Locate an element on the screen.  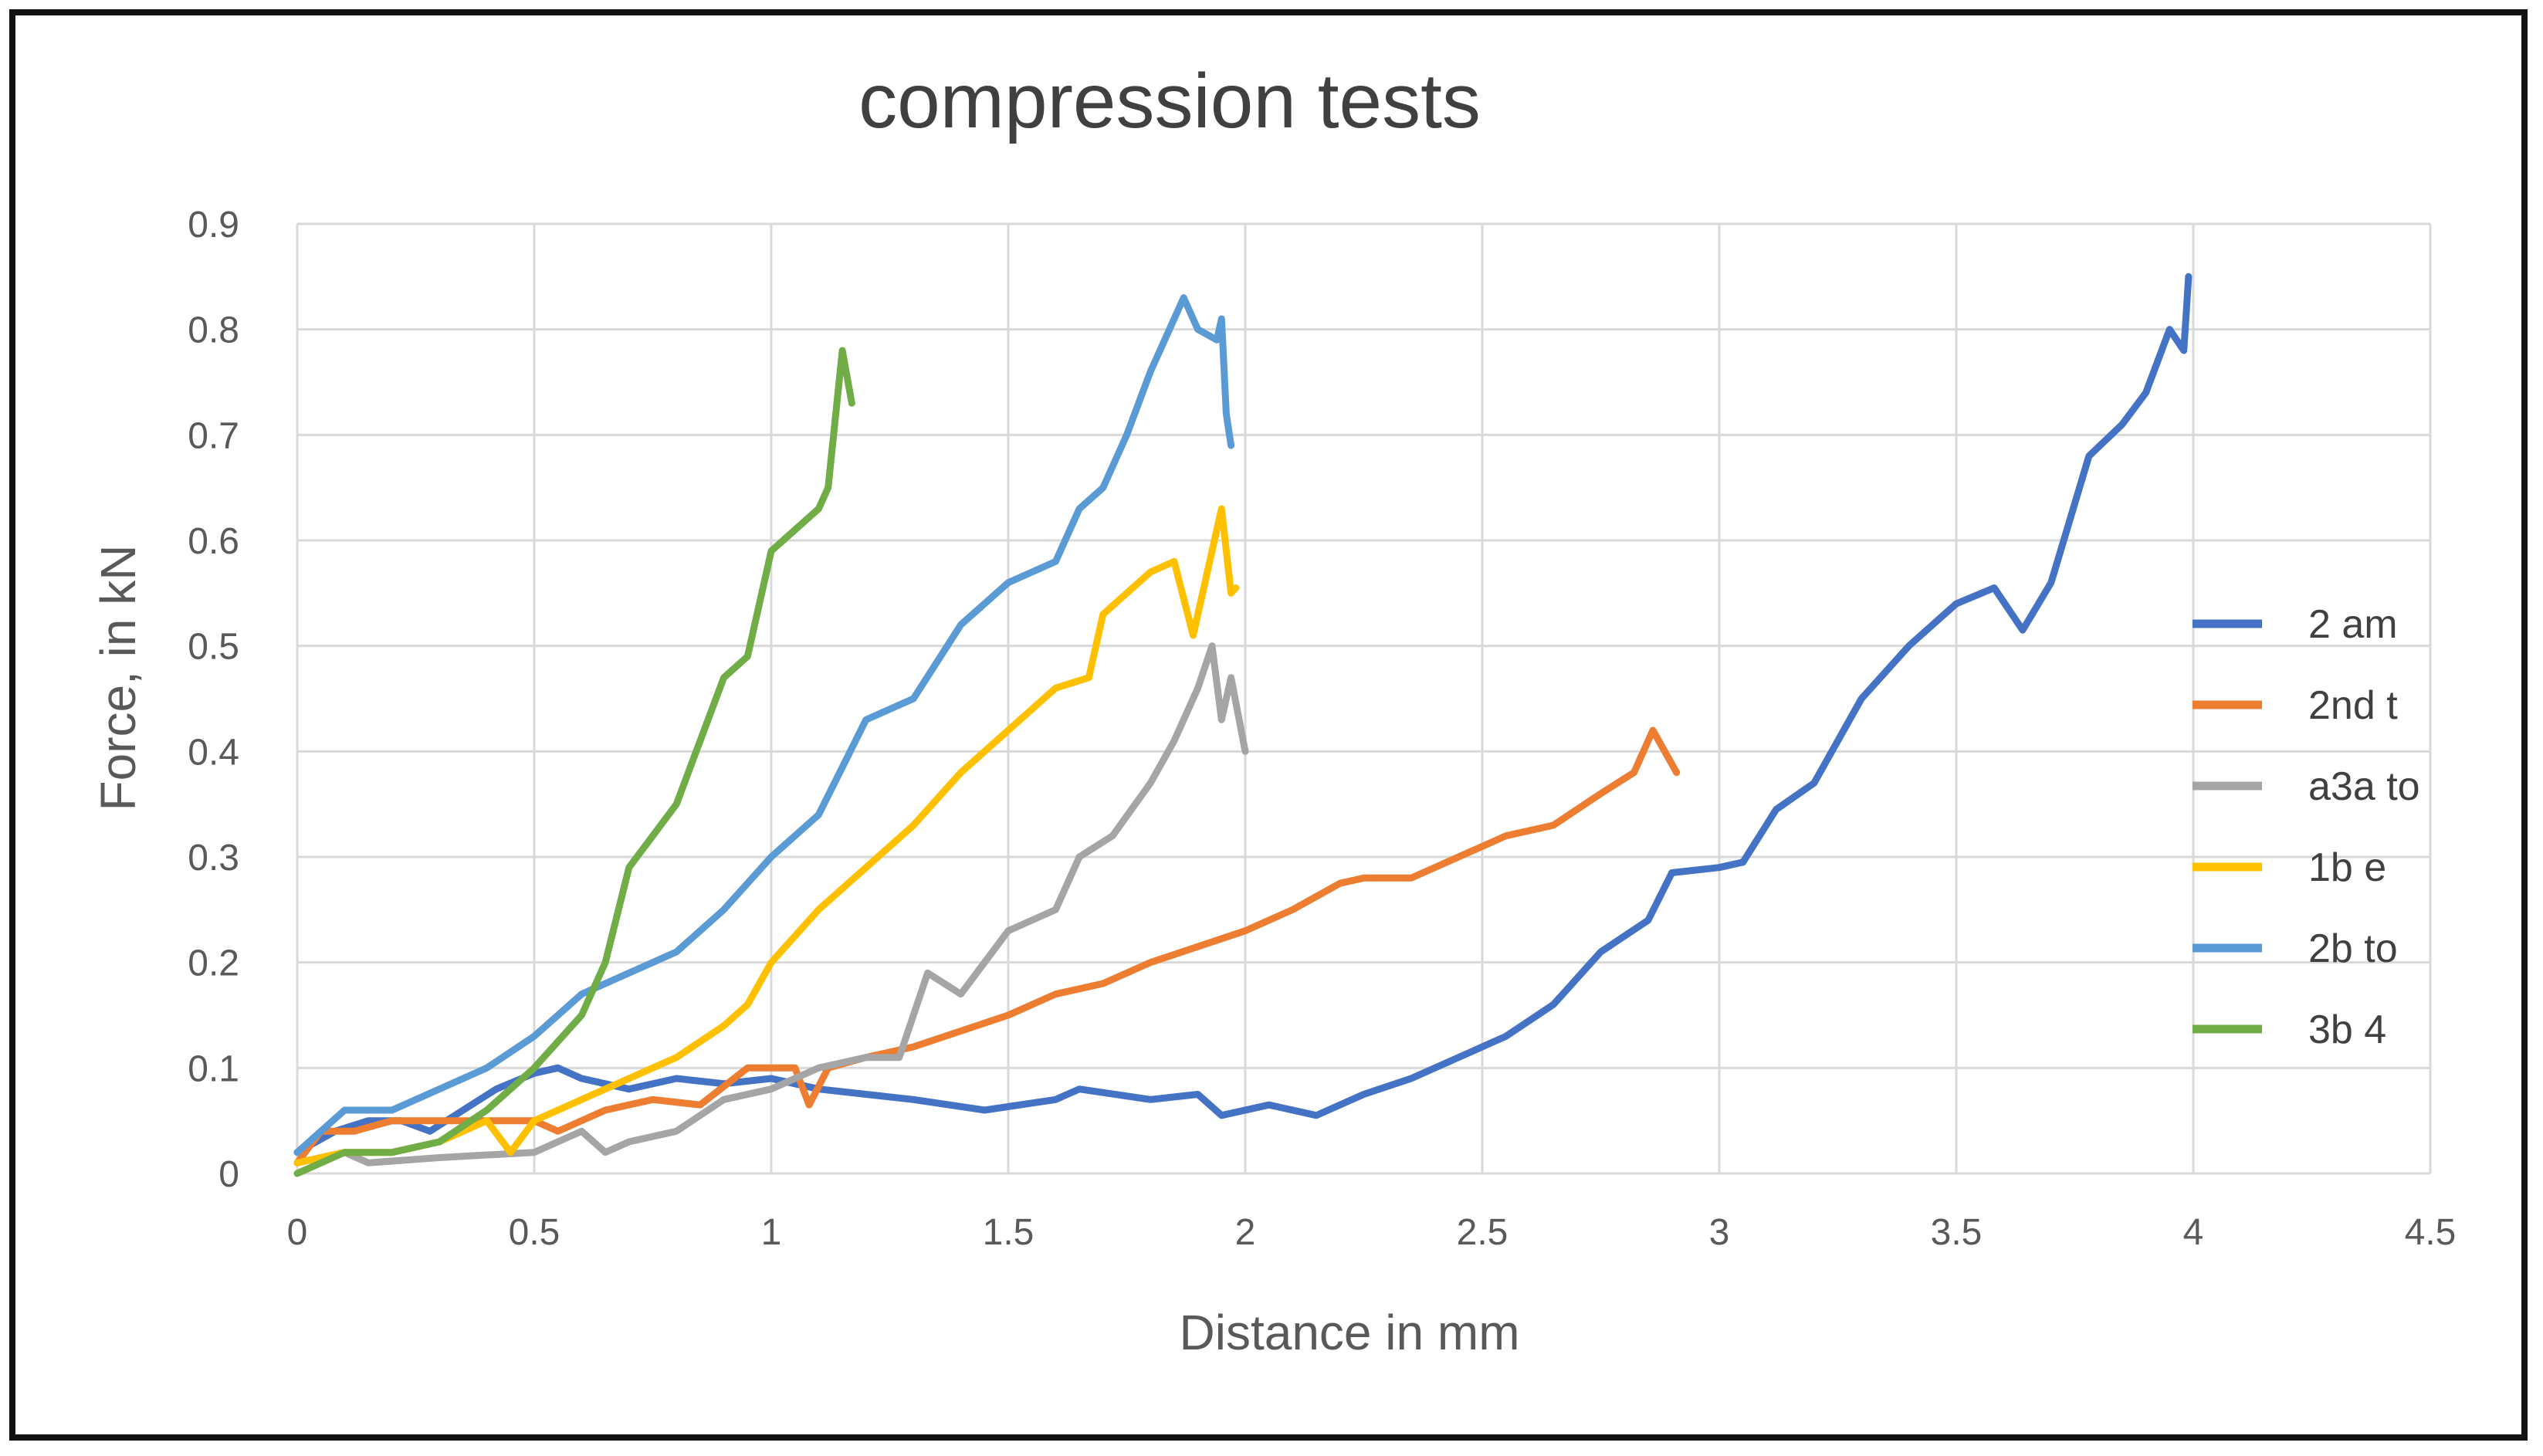
legend-label: 2b to is located at coordinates (2353, 948).